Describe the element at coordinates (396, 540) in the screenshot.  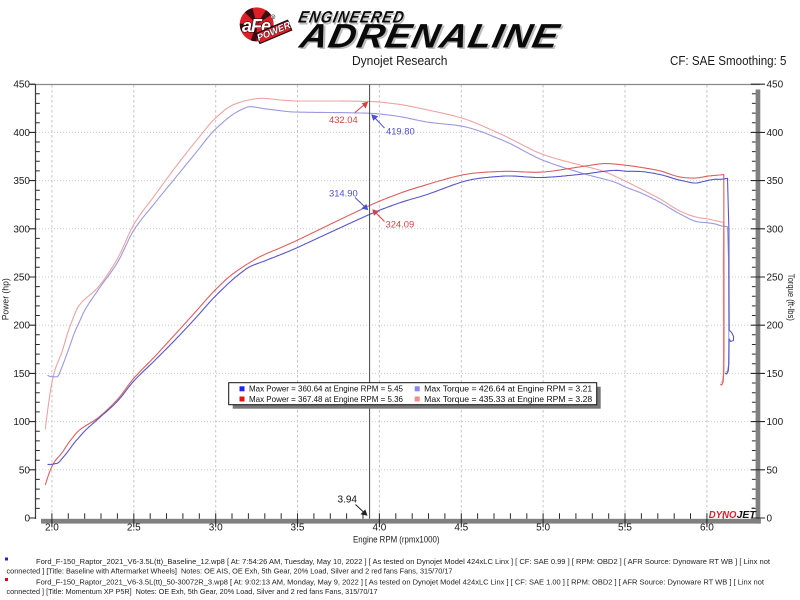
I see `svg-text: Engine RPM (rpmx1000)` at that location.